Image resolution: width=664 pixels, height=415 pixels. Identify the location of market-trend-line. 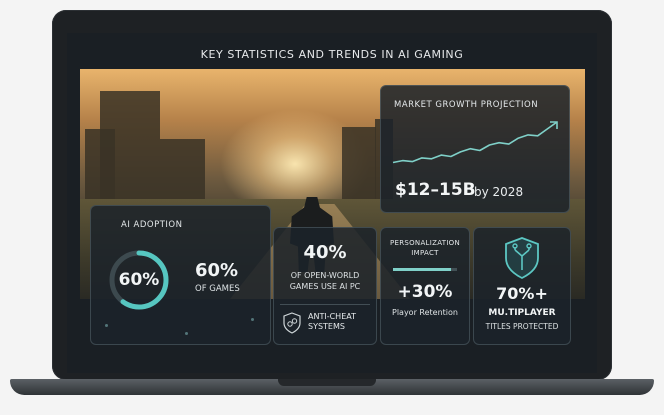
(475, 142).